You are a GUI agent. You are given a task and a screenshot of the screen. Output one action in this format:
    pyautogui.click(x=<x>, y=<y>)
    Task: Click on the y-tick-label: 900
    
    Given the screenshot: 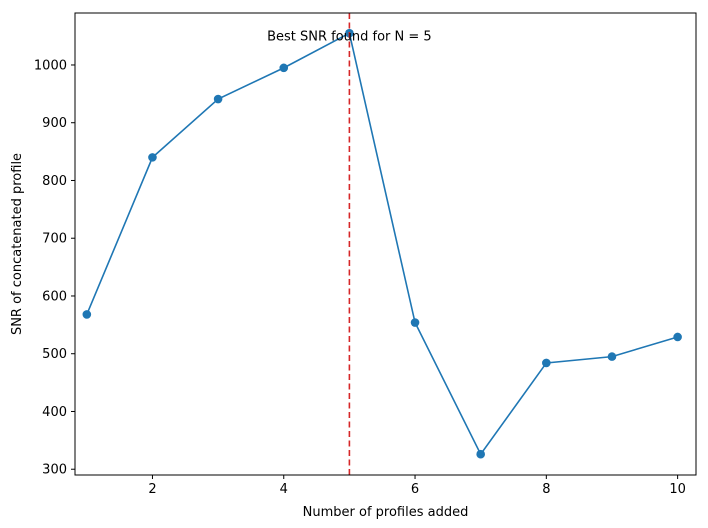 What is the action you would take?
    pyautogui.click(x=54, y=123)
    